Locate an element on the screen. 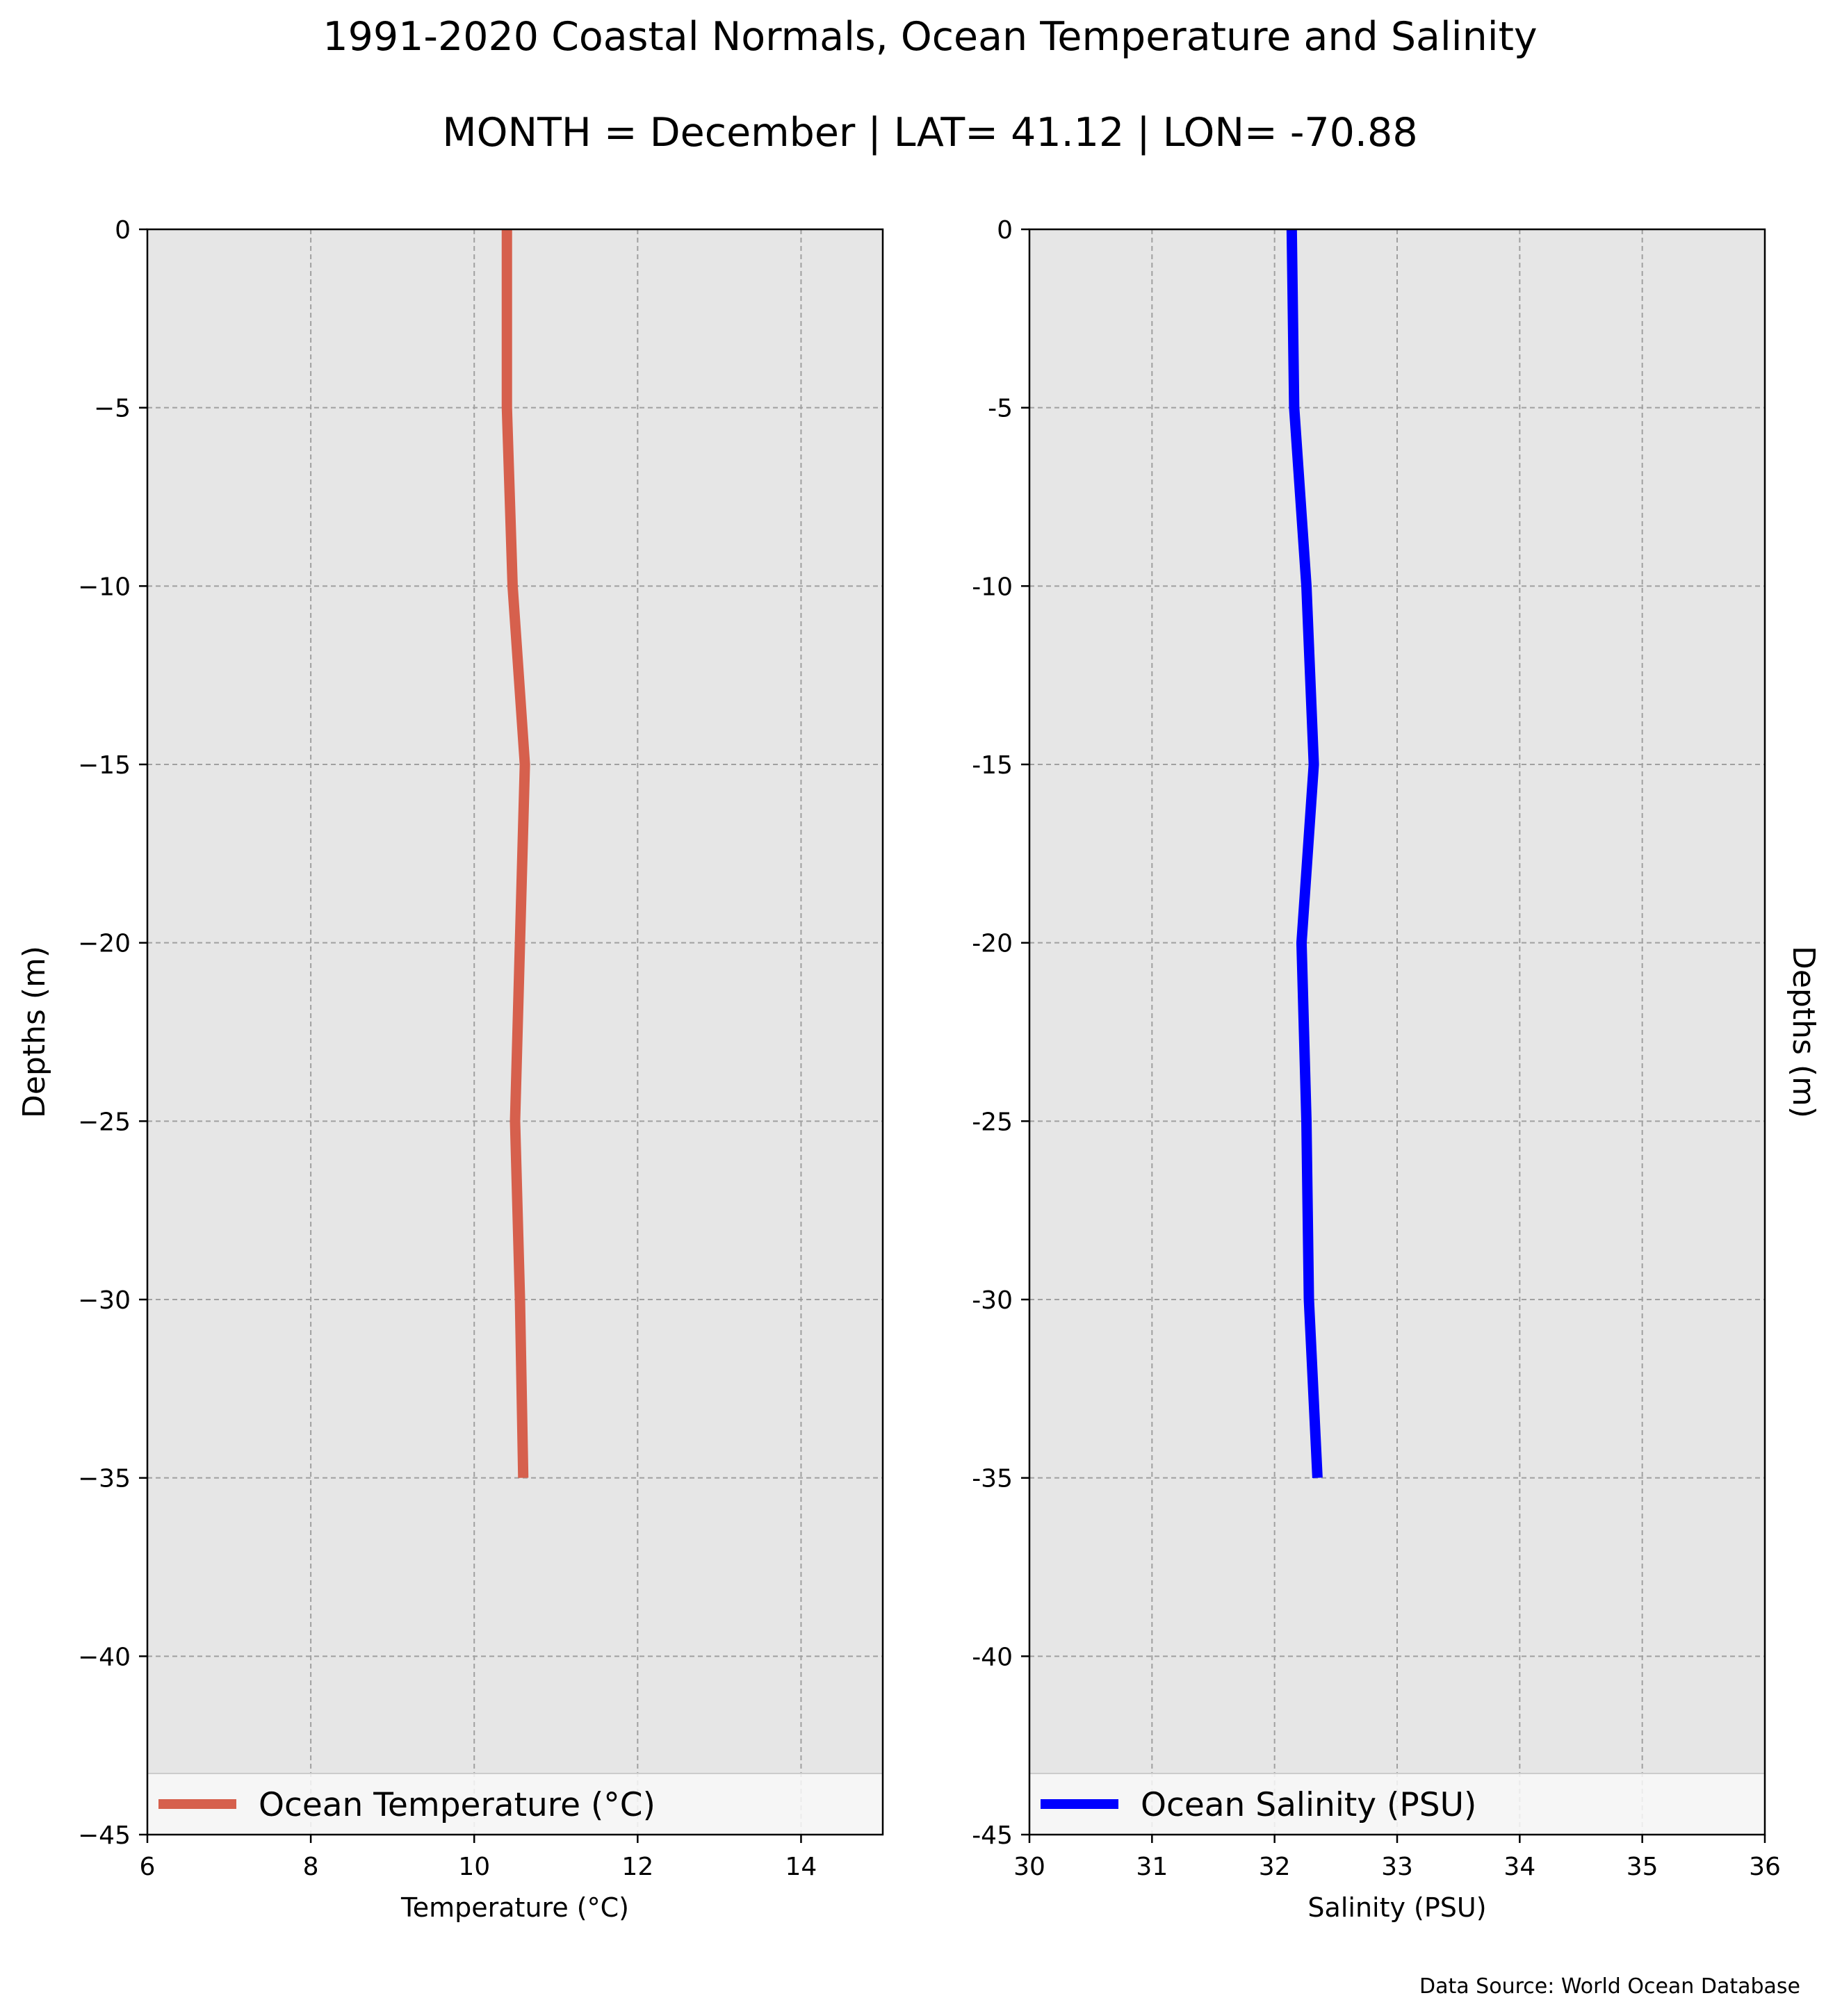  temperature-legend: Ocean Temperature (°C) is located at coordinates (515, 1804).